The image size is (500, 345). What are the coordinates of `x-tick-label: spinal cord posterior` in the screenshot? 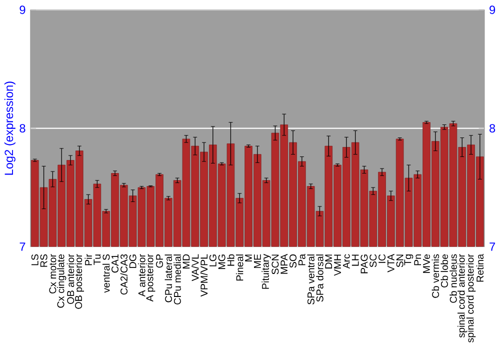 It's located at (471, 298).